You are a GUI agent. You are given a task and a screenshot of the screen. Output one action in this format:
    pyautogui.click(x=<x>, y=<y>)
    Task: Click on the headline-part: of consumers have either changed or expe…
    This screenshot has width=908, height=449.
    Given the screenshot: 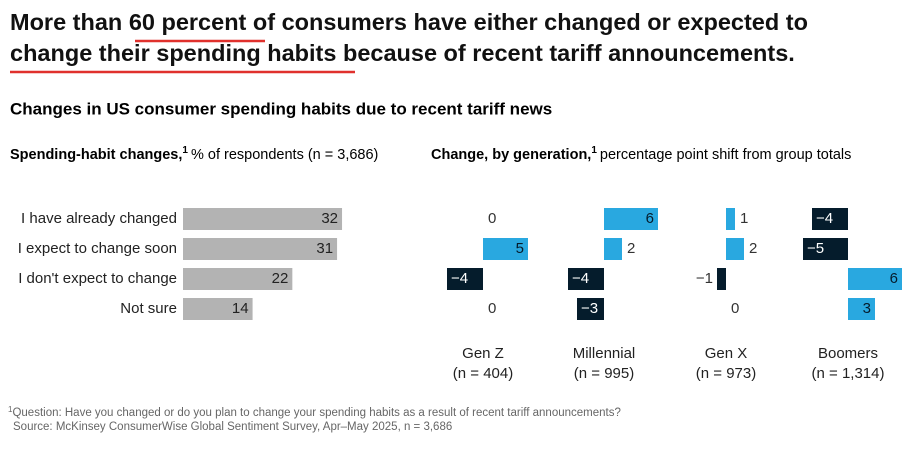 What is the action you would take?
    pyautogui.click(x=527, y=22)
    